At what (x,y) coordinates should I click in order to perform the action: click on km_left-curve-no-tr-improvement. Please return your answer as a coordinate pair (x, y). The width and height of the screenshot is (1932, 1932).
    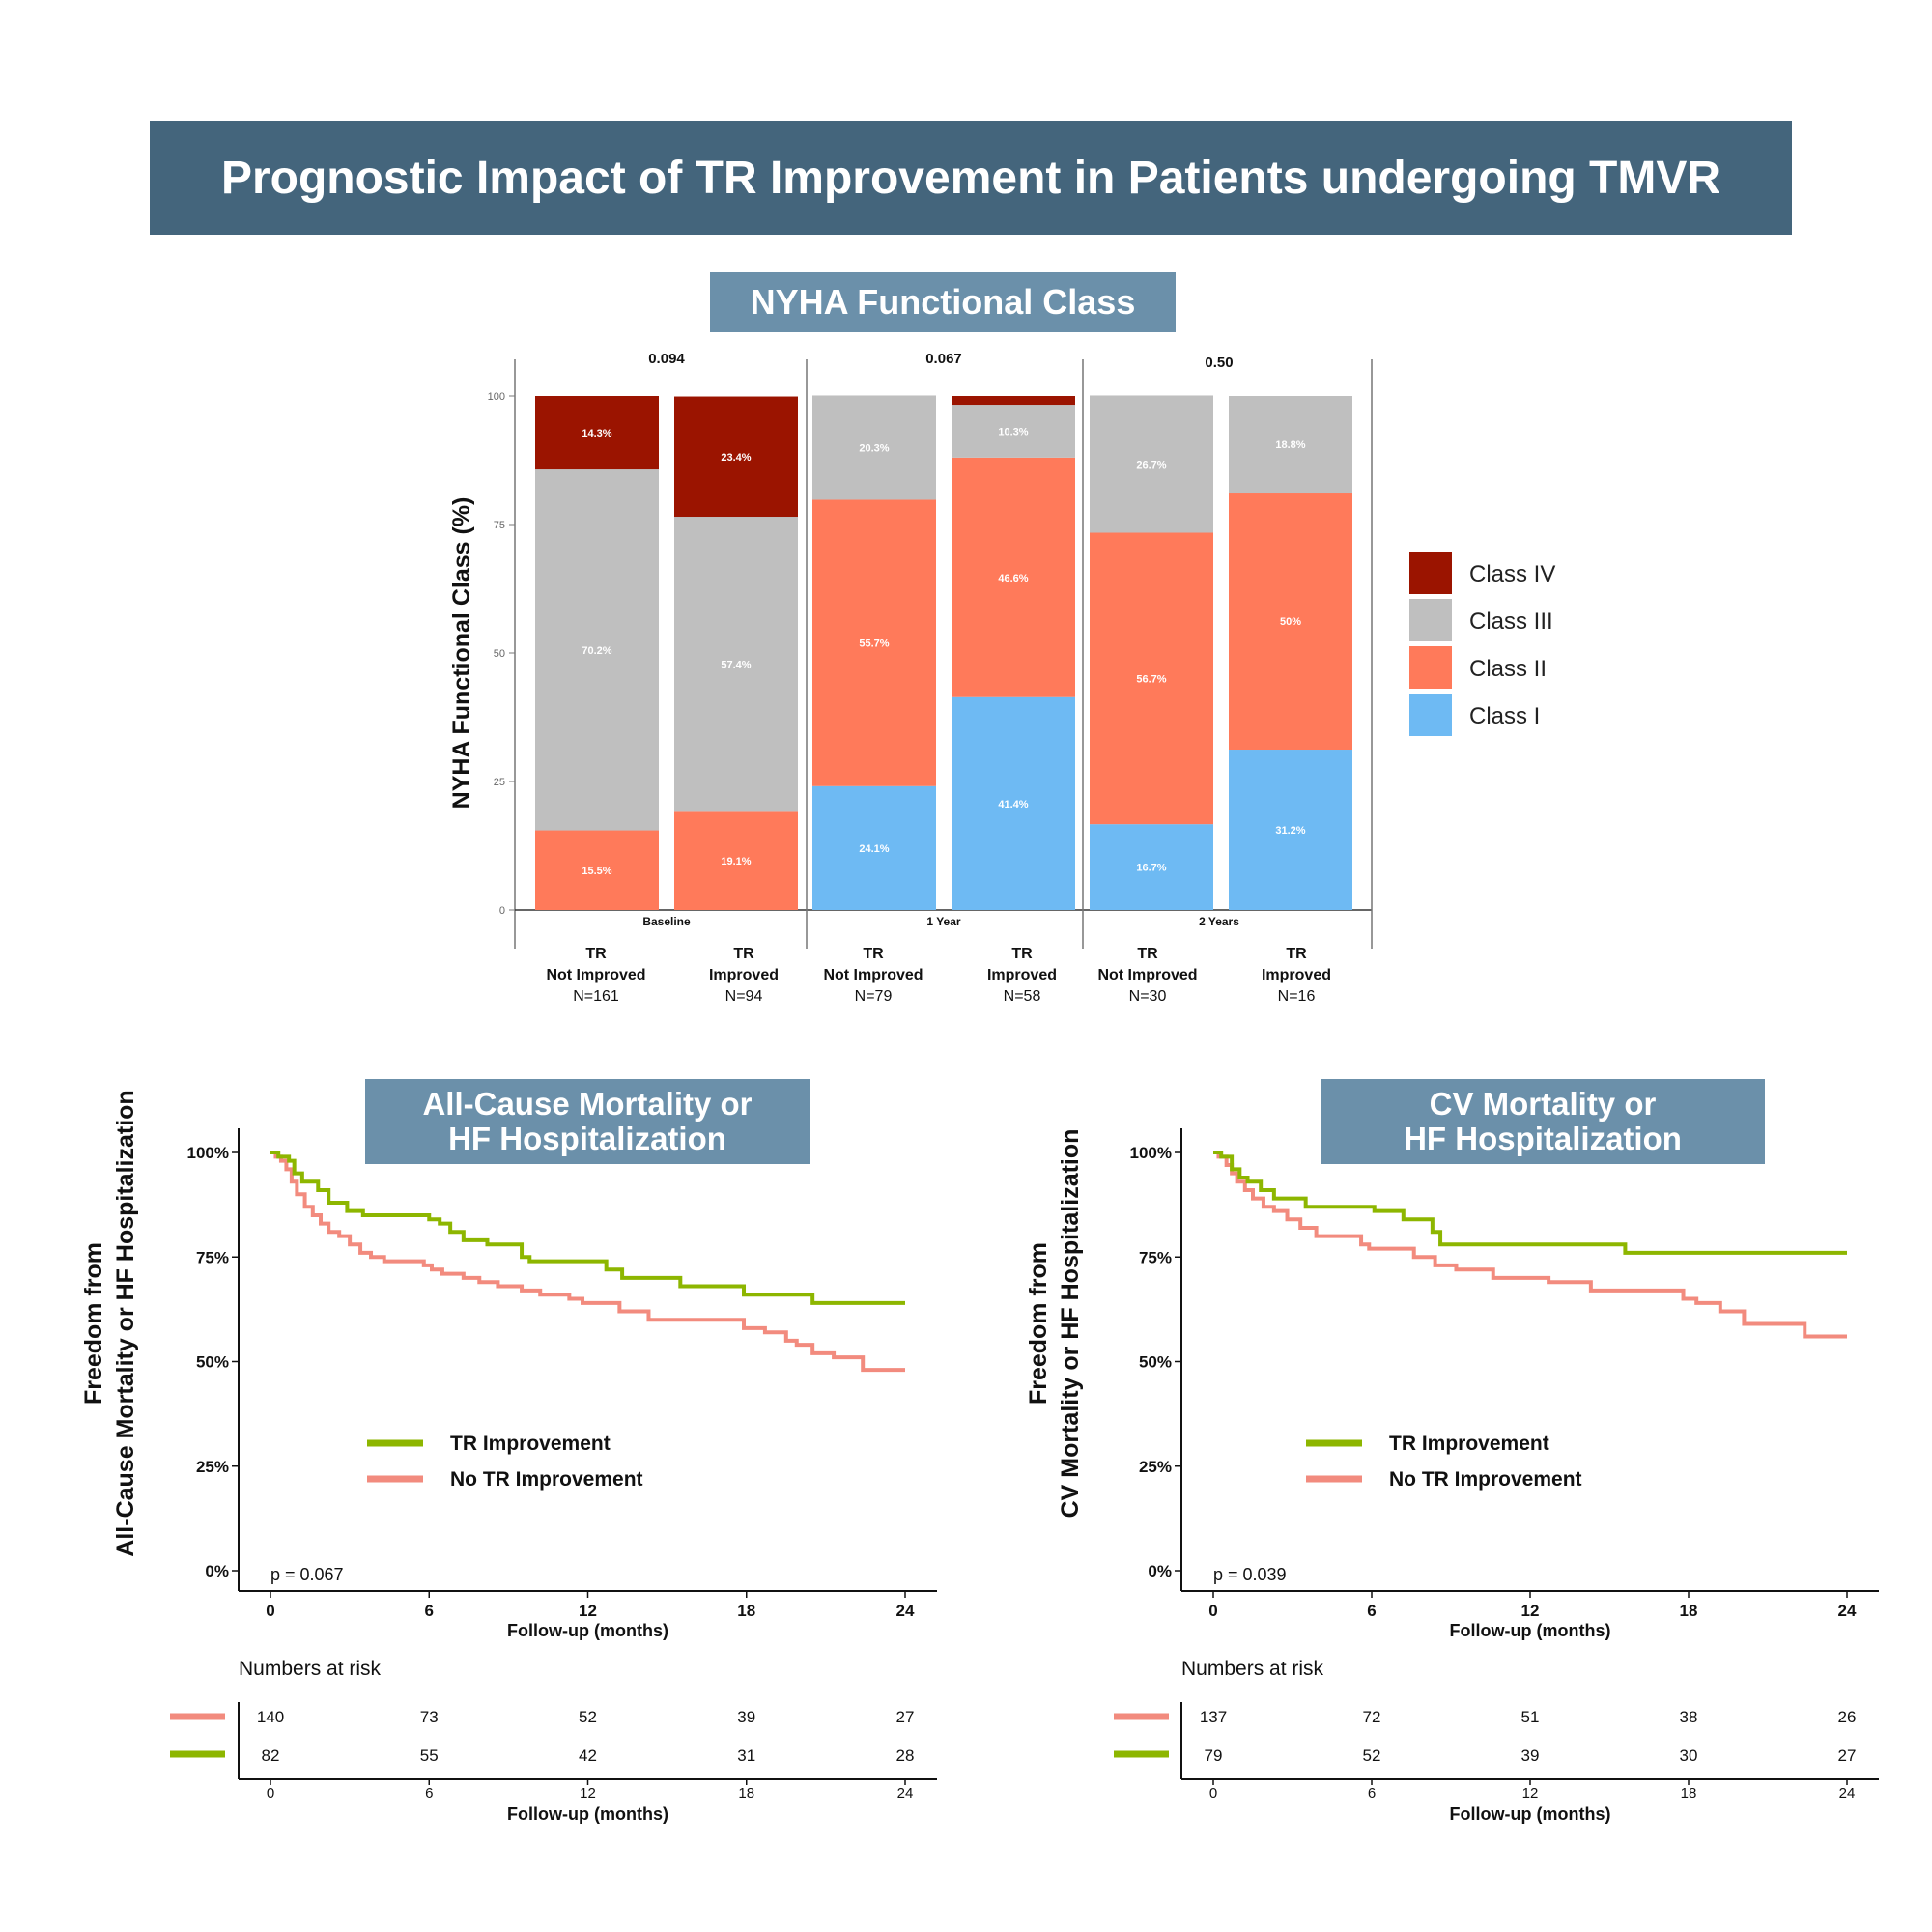
    Looking at the image, I should click on (587, 1262).